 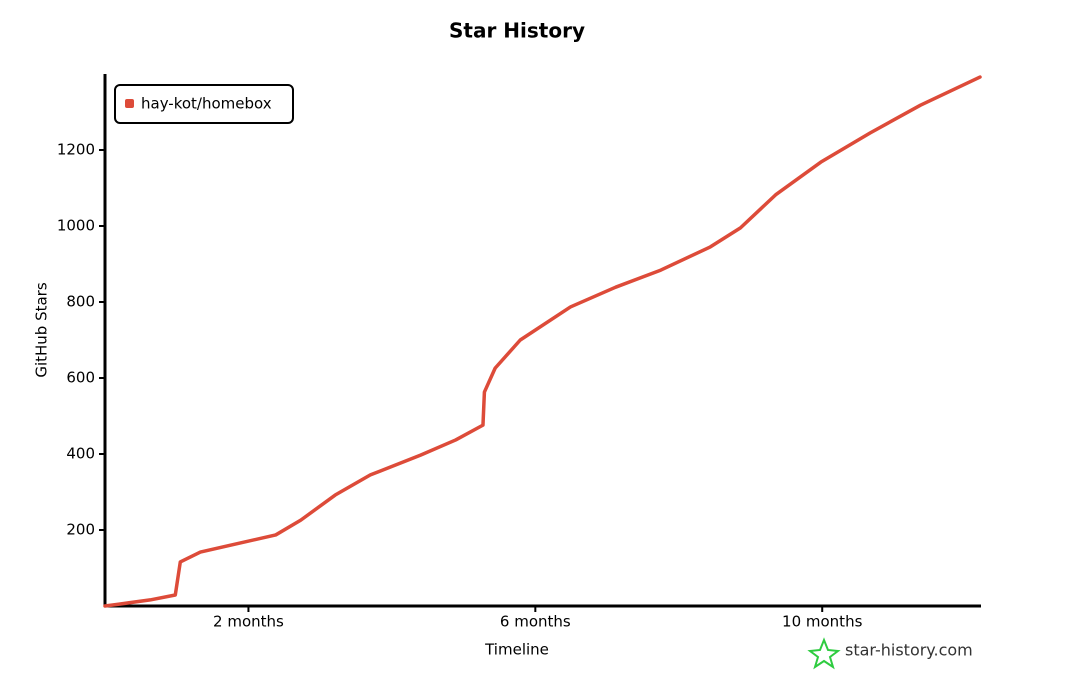 I want to click on y-axis-label: GitHub Stars, so click(x=42, y=330).